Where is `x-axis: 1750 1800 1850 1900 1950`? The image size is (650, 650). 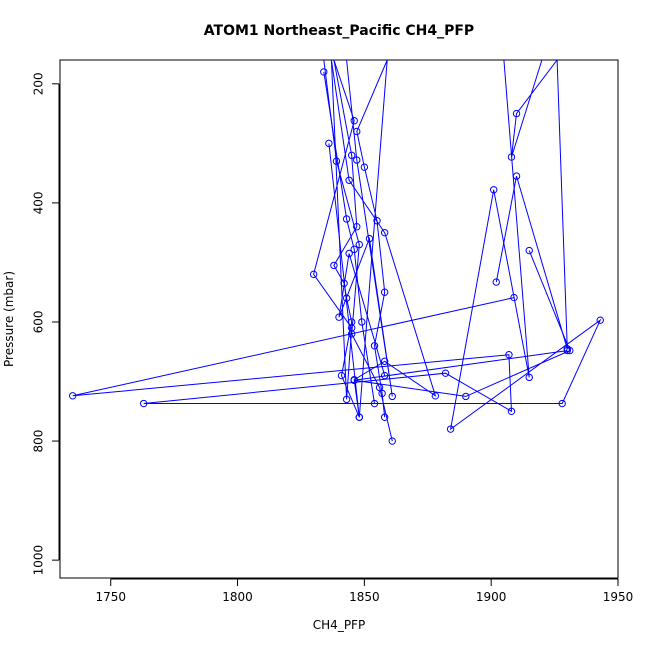 x-axis: 1750 1800 1850 1900 1950 is located at coordinates (364, 591).